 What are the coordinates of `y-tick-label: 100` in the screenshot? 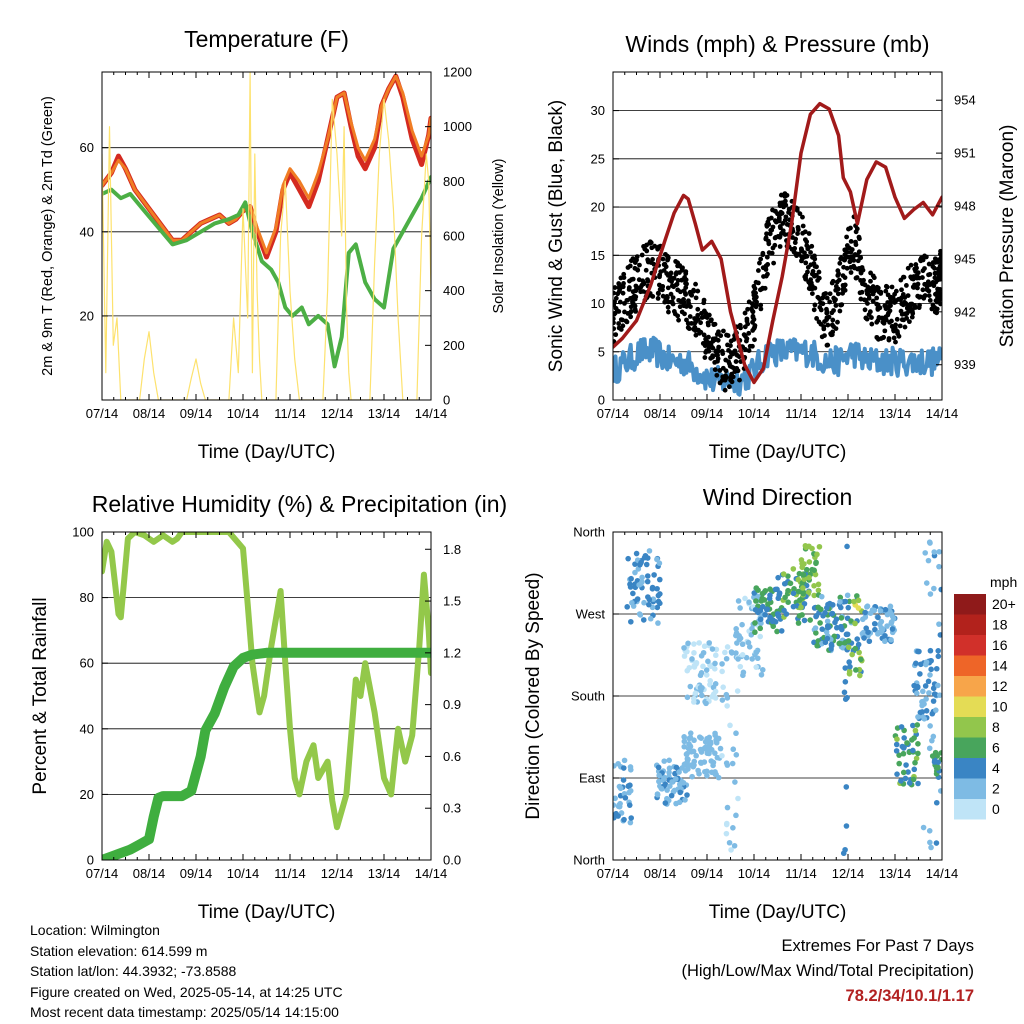 It's located at (83, 532).